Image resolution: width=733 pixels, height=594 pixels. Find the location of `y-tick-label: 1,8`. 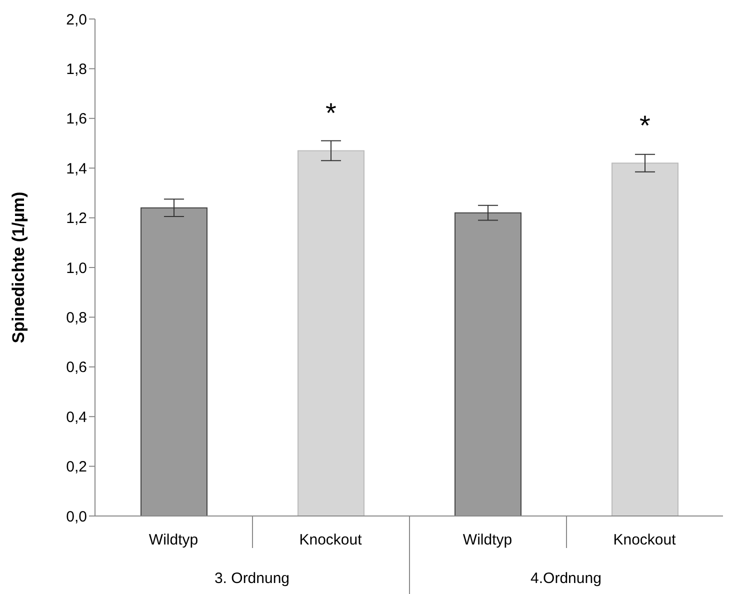

y-tick-label: 1,8 is located at coordinates (76, 69).